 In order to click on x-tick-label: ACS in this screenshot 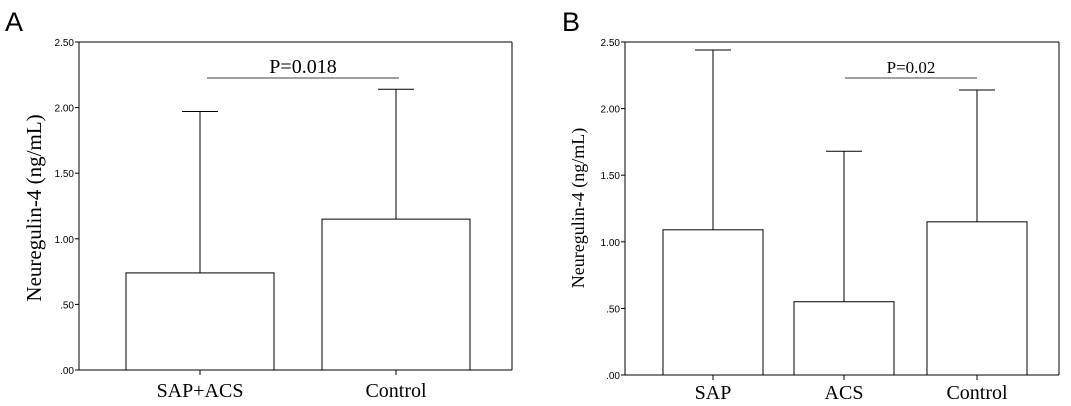, I will do `click(844, 393)`.